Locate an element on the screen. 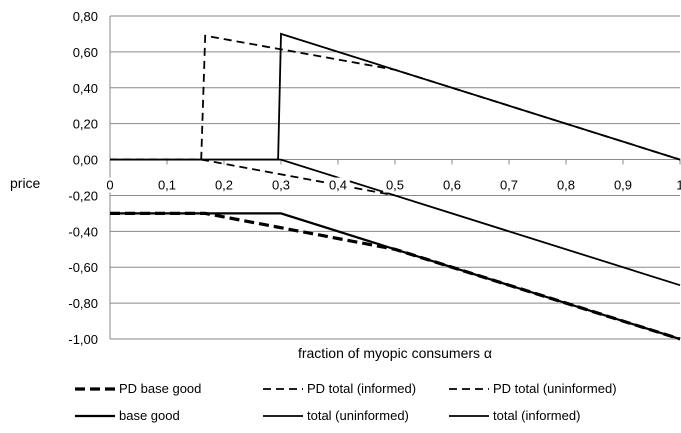 This screenshot has height=433, width=681. svg-text: 1 is located at coordinates (678, 185).